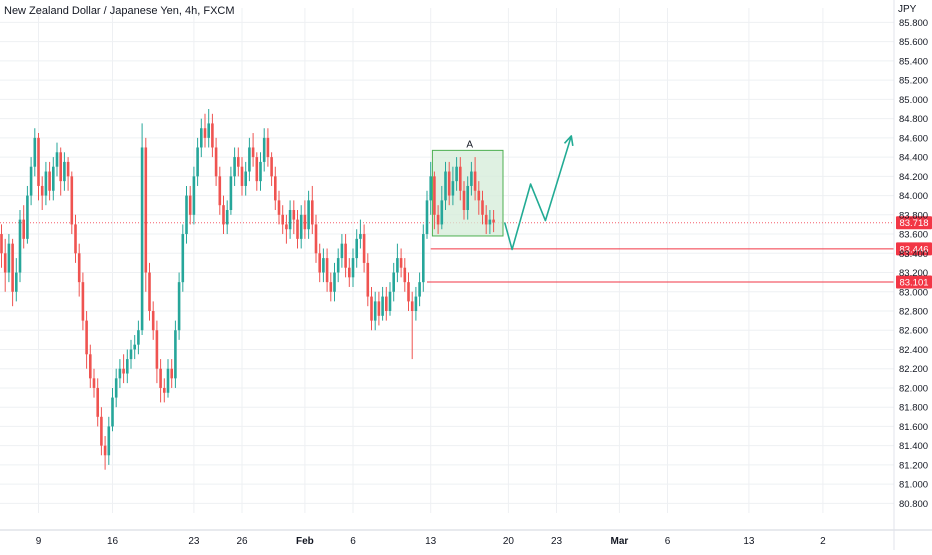  Describe the element at coordinates (509, 541) in the screenshot. I see `x-tick-label: 20` at that location.